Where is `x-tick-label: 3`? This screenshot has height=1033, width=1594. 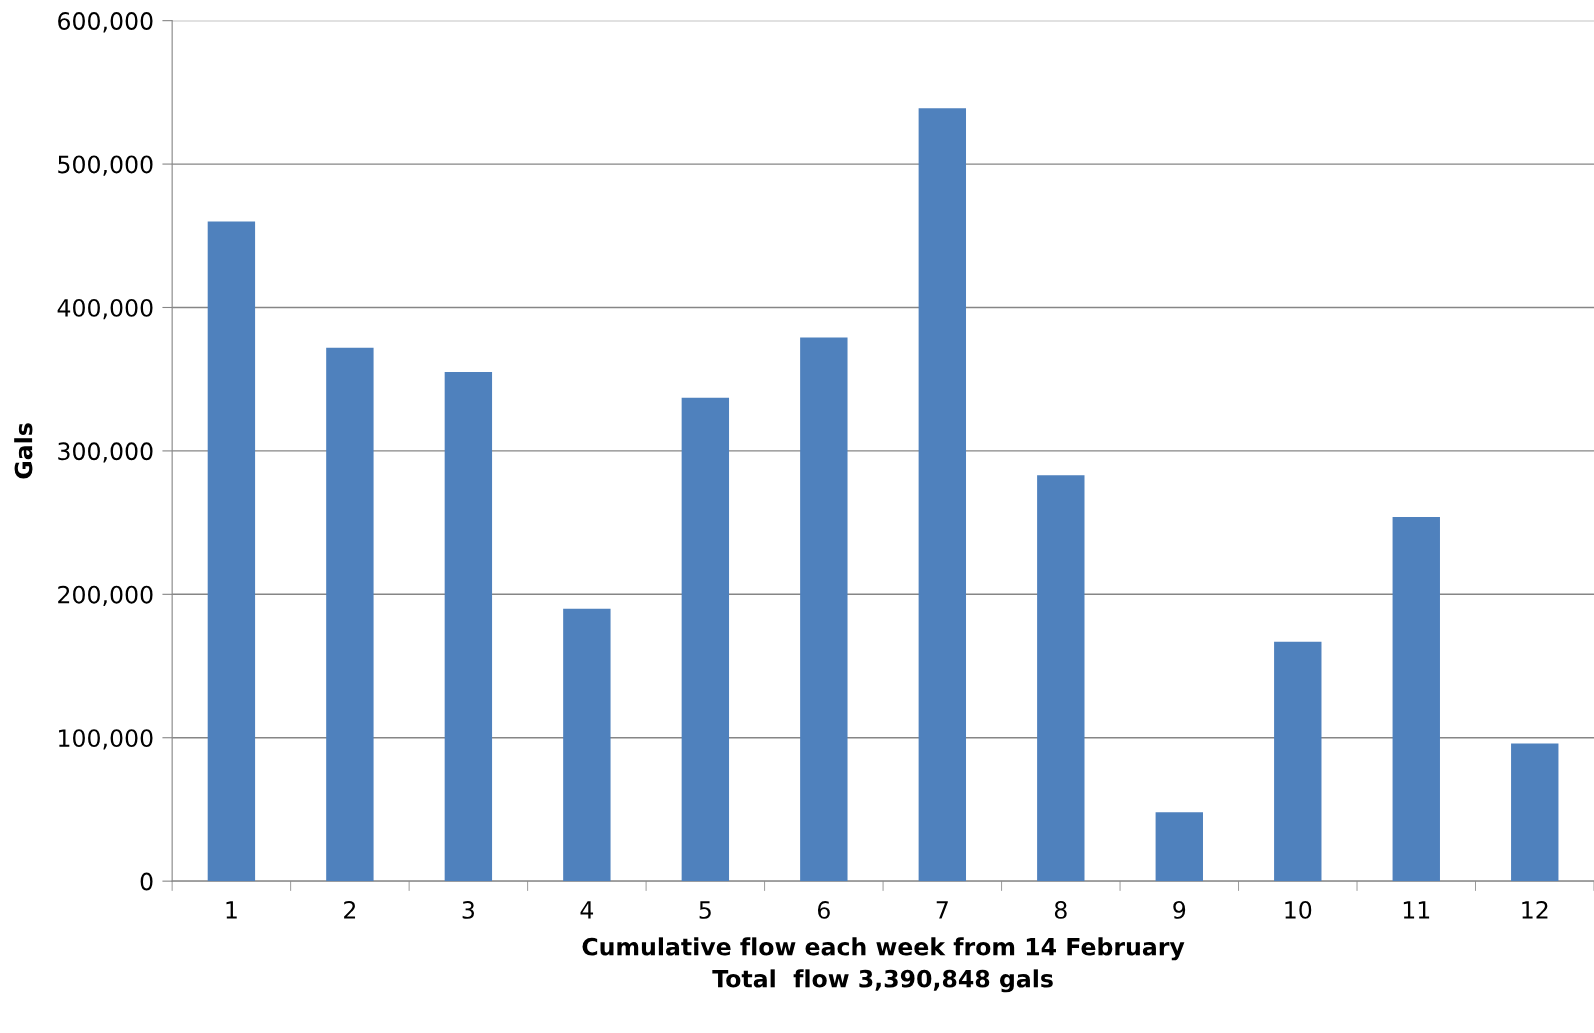 x-tick-label: 3 is located at coordinates (468, 910).